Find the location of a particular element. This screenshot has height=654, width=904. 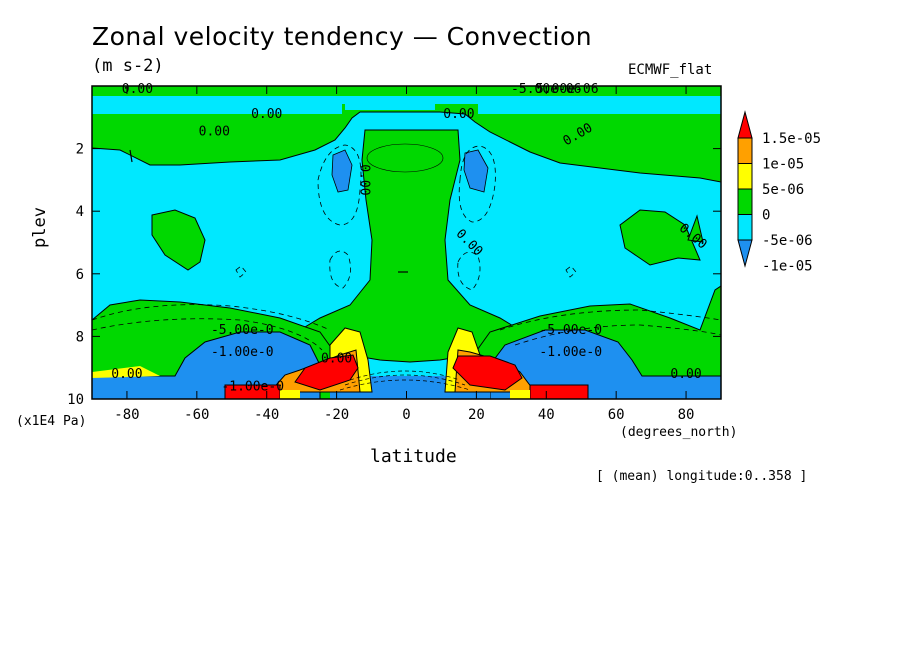

region-red-right is located at coordinates (487, 373).